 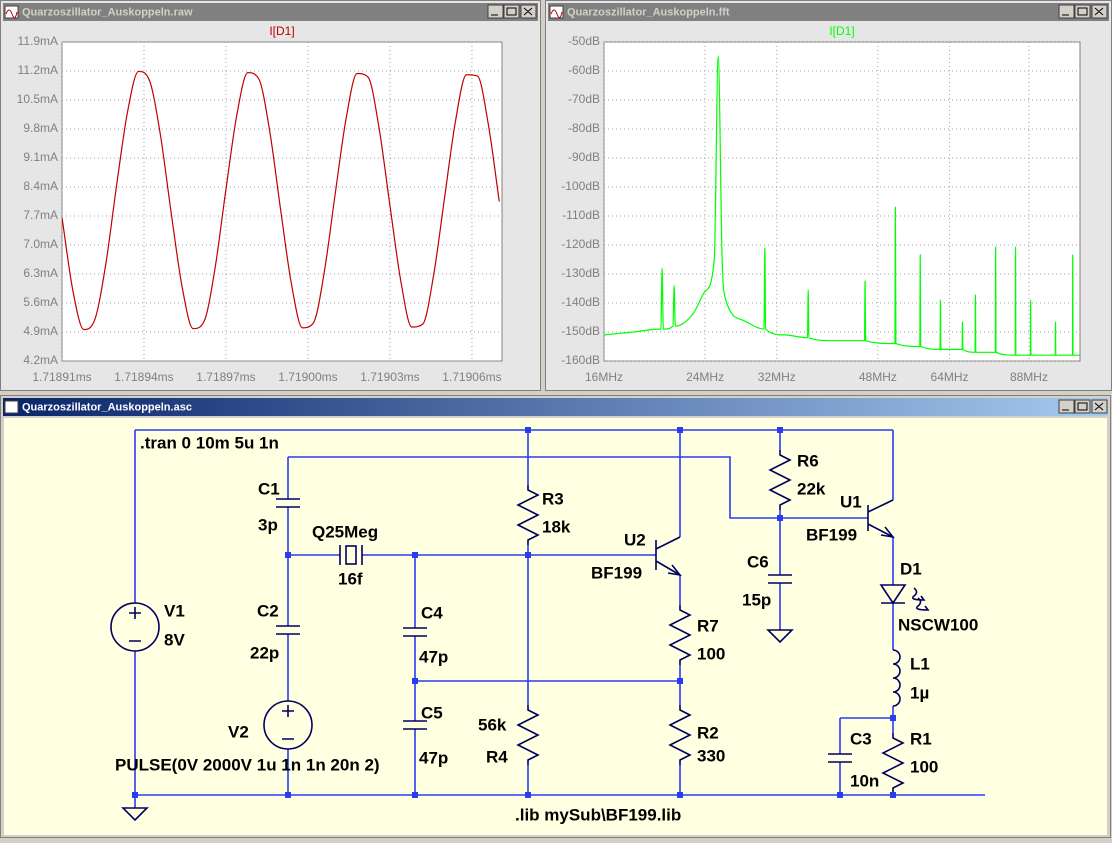 What do you see at coordinates (911, 568) in the screenshot?
I see `component-name: D1` at bounding box center [911, 568].